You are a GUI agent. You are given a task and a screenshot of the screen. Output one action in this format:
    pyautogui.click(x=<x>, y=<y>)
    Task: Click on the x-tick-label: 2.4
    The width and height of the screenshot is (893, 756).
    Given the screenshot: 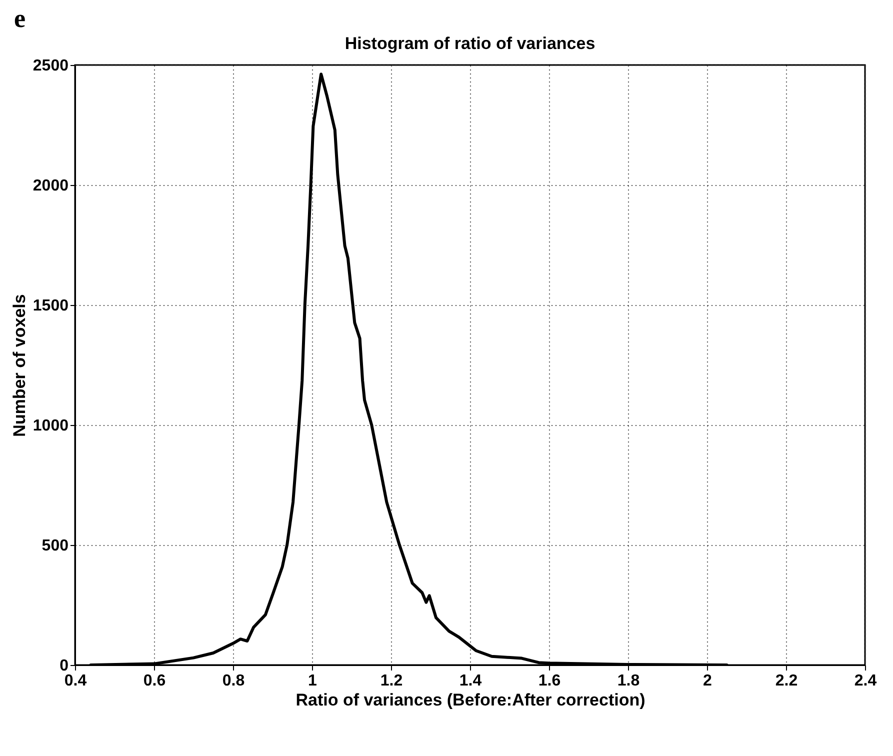 What is the action you would take?
    pyautogui.click(x=865, y=681)
    